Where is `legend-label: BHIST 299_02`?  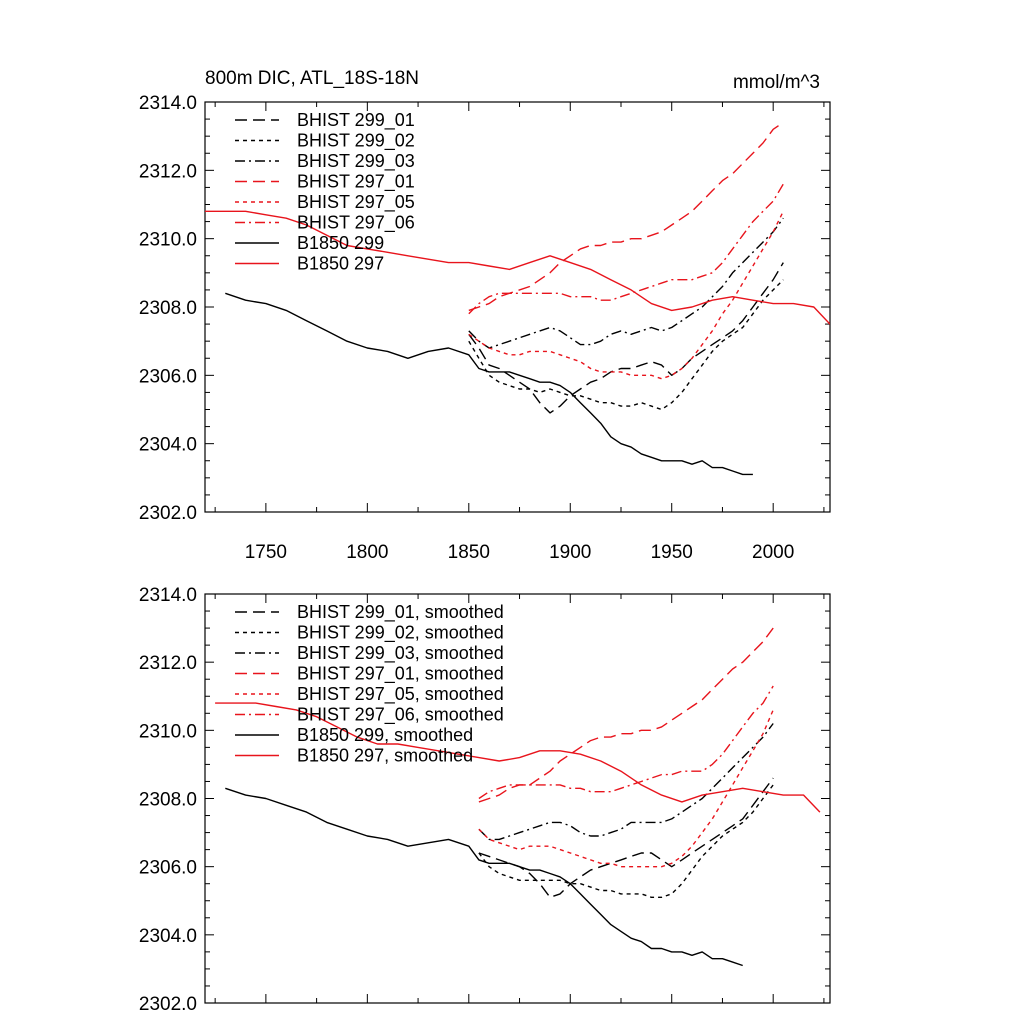
legend-label: BHIST 299_02 is located at coordinates (356, 141).